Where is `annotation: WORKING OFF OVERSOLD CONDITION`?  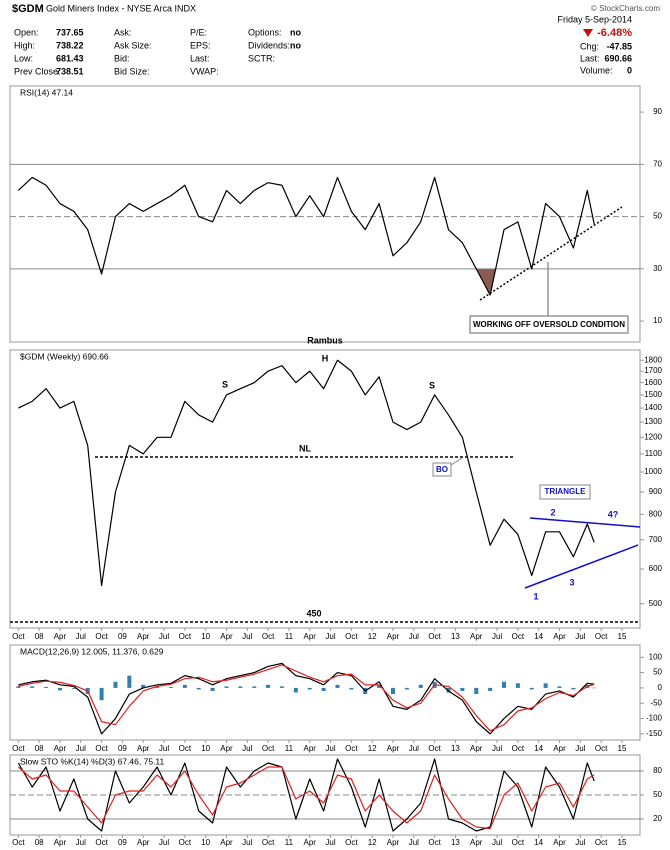 annotation: WORKING OFF OVERSOLD CONDITION is located at coordinates (549, 324).